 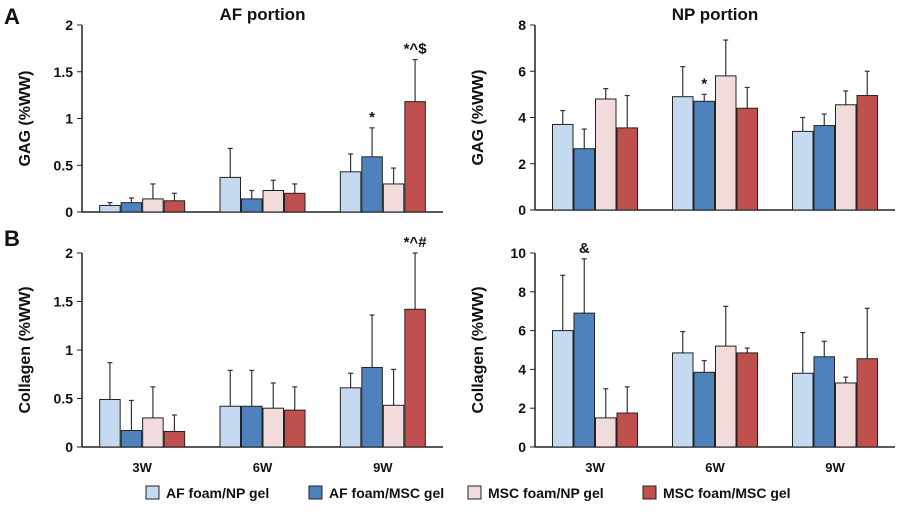 I want to click on chart-title: NP portion, so click(x=715, y=14).